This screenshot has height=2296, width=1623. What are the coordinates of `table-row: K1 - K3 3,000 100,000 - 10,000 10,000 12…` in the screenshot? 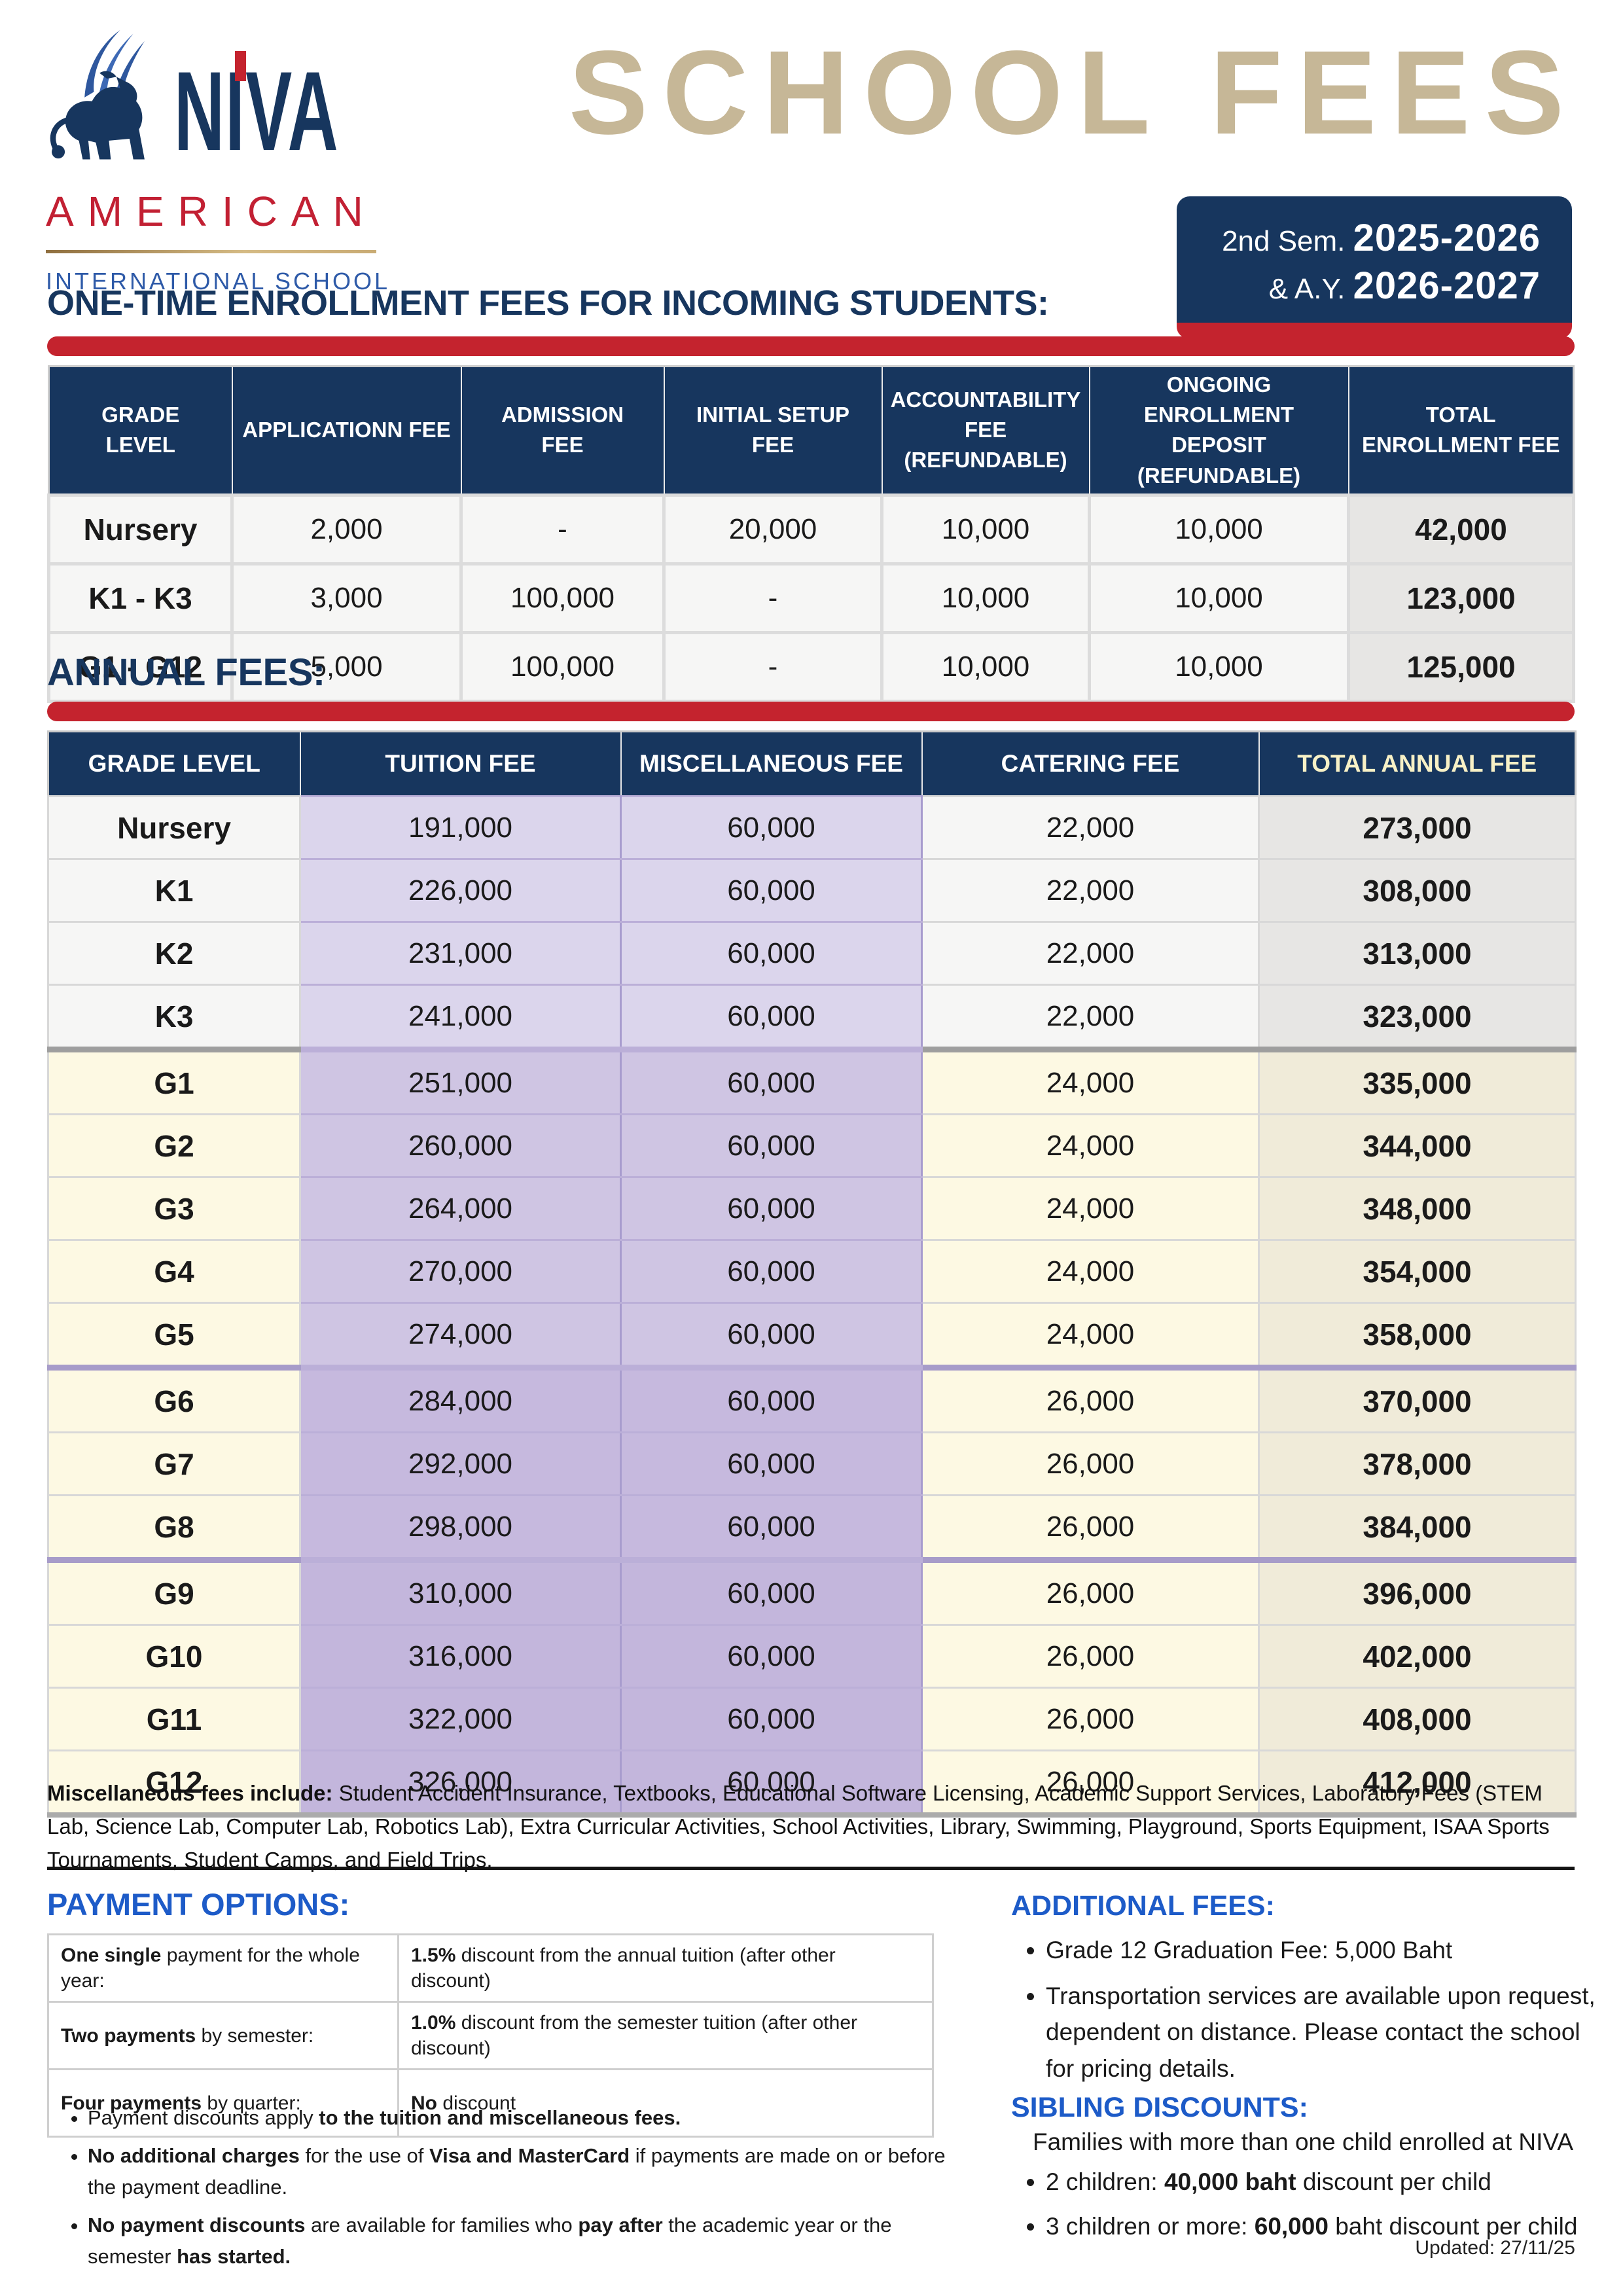 It's located at (811, 598).